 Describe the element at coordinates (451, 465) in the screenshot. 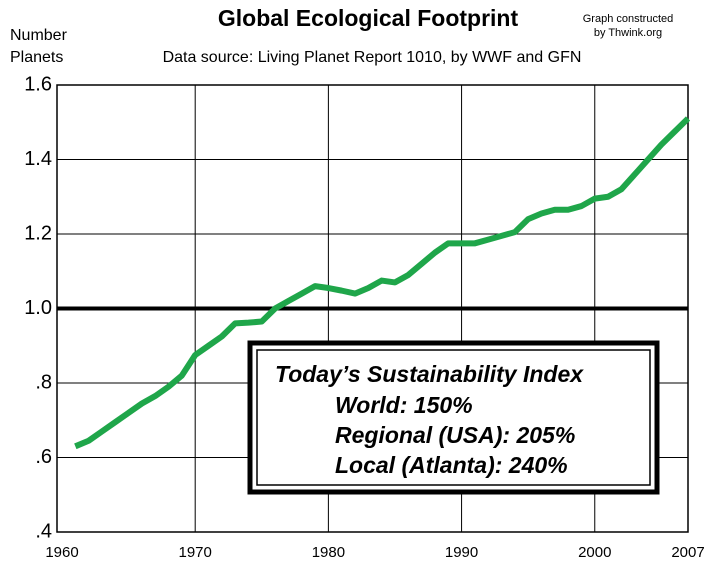

I see `annotation-line: Local (Atlanta): 240%` at that location.